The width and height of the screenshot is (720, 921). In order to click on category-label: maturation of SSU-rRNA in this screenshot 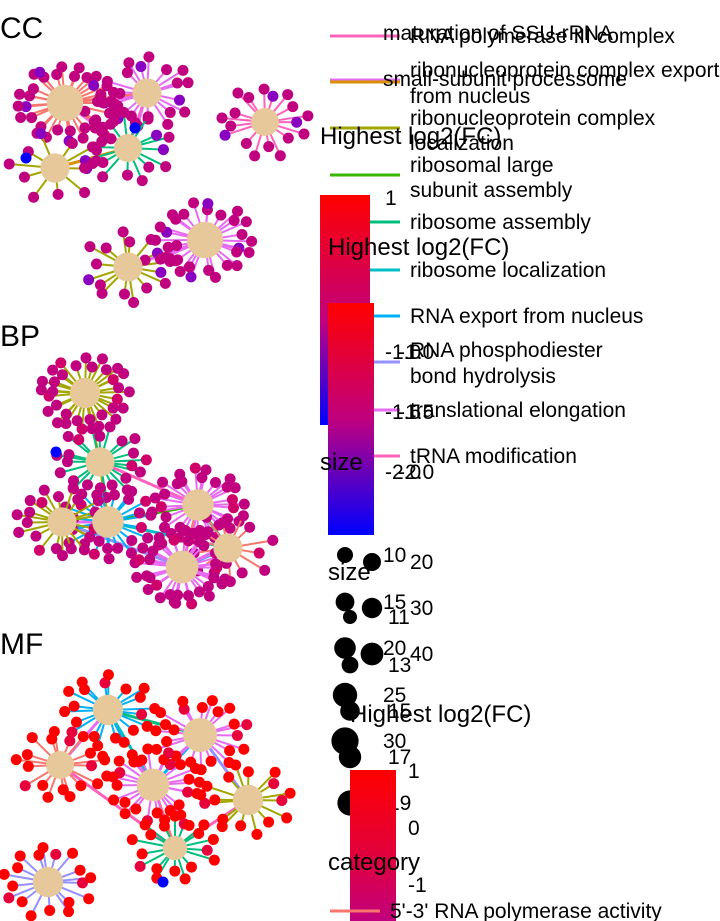, I will do `click(498, 33)`.